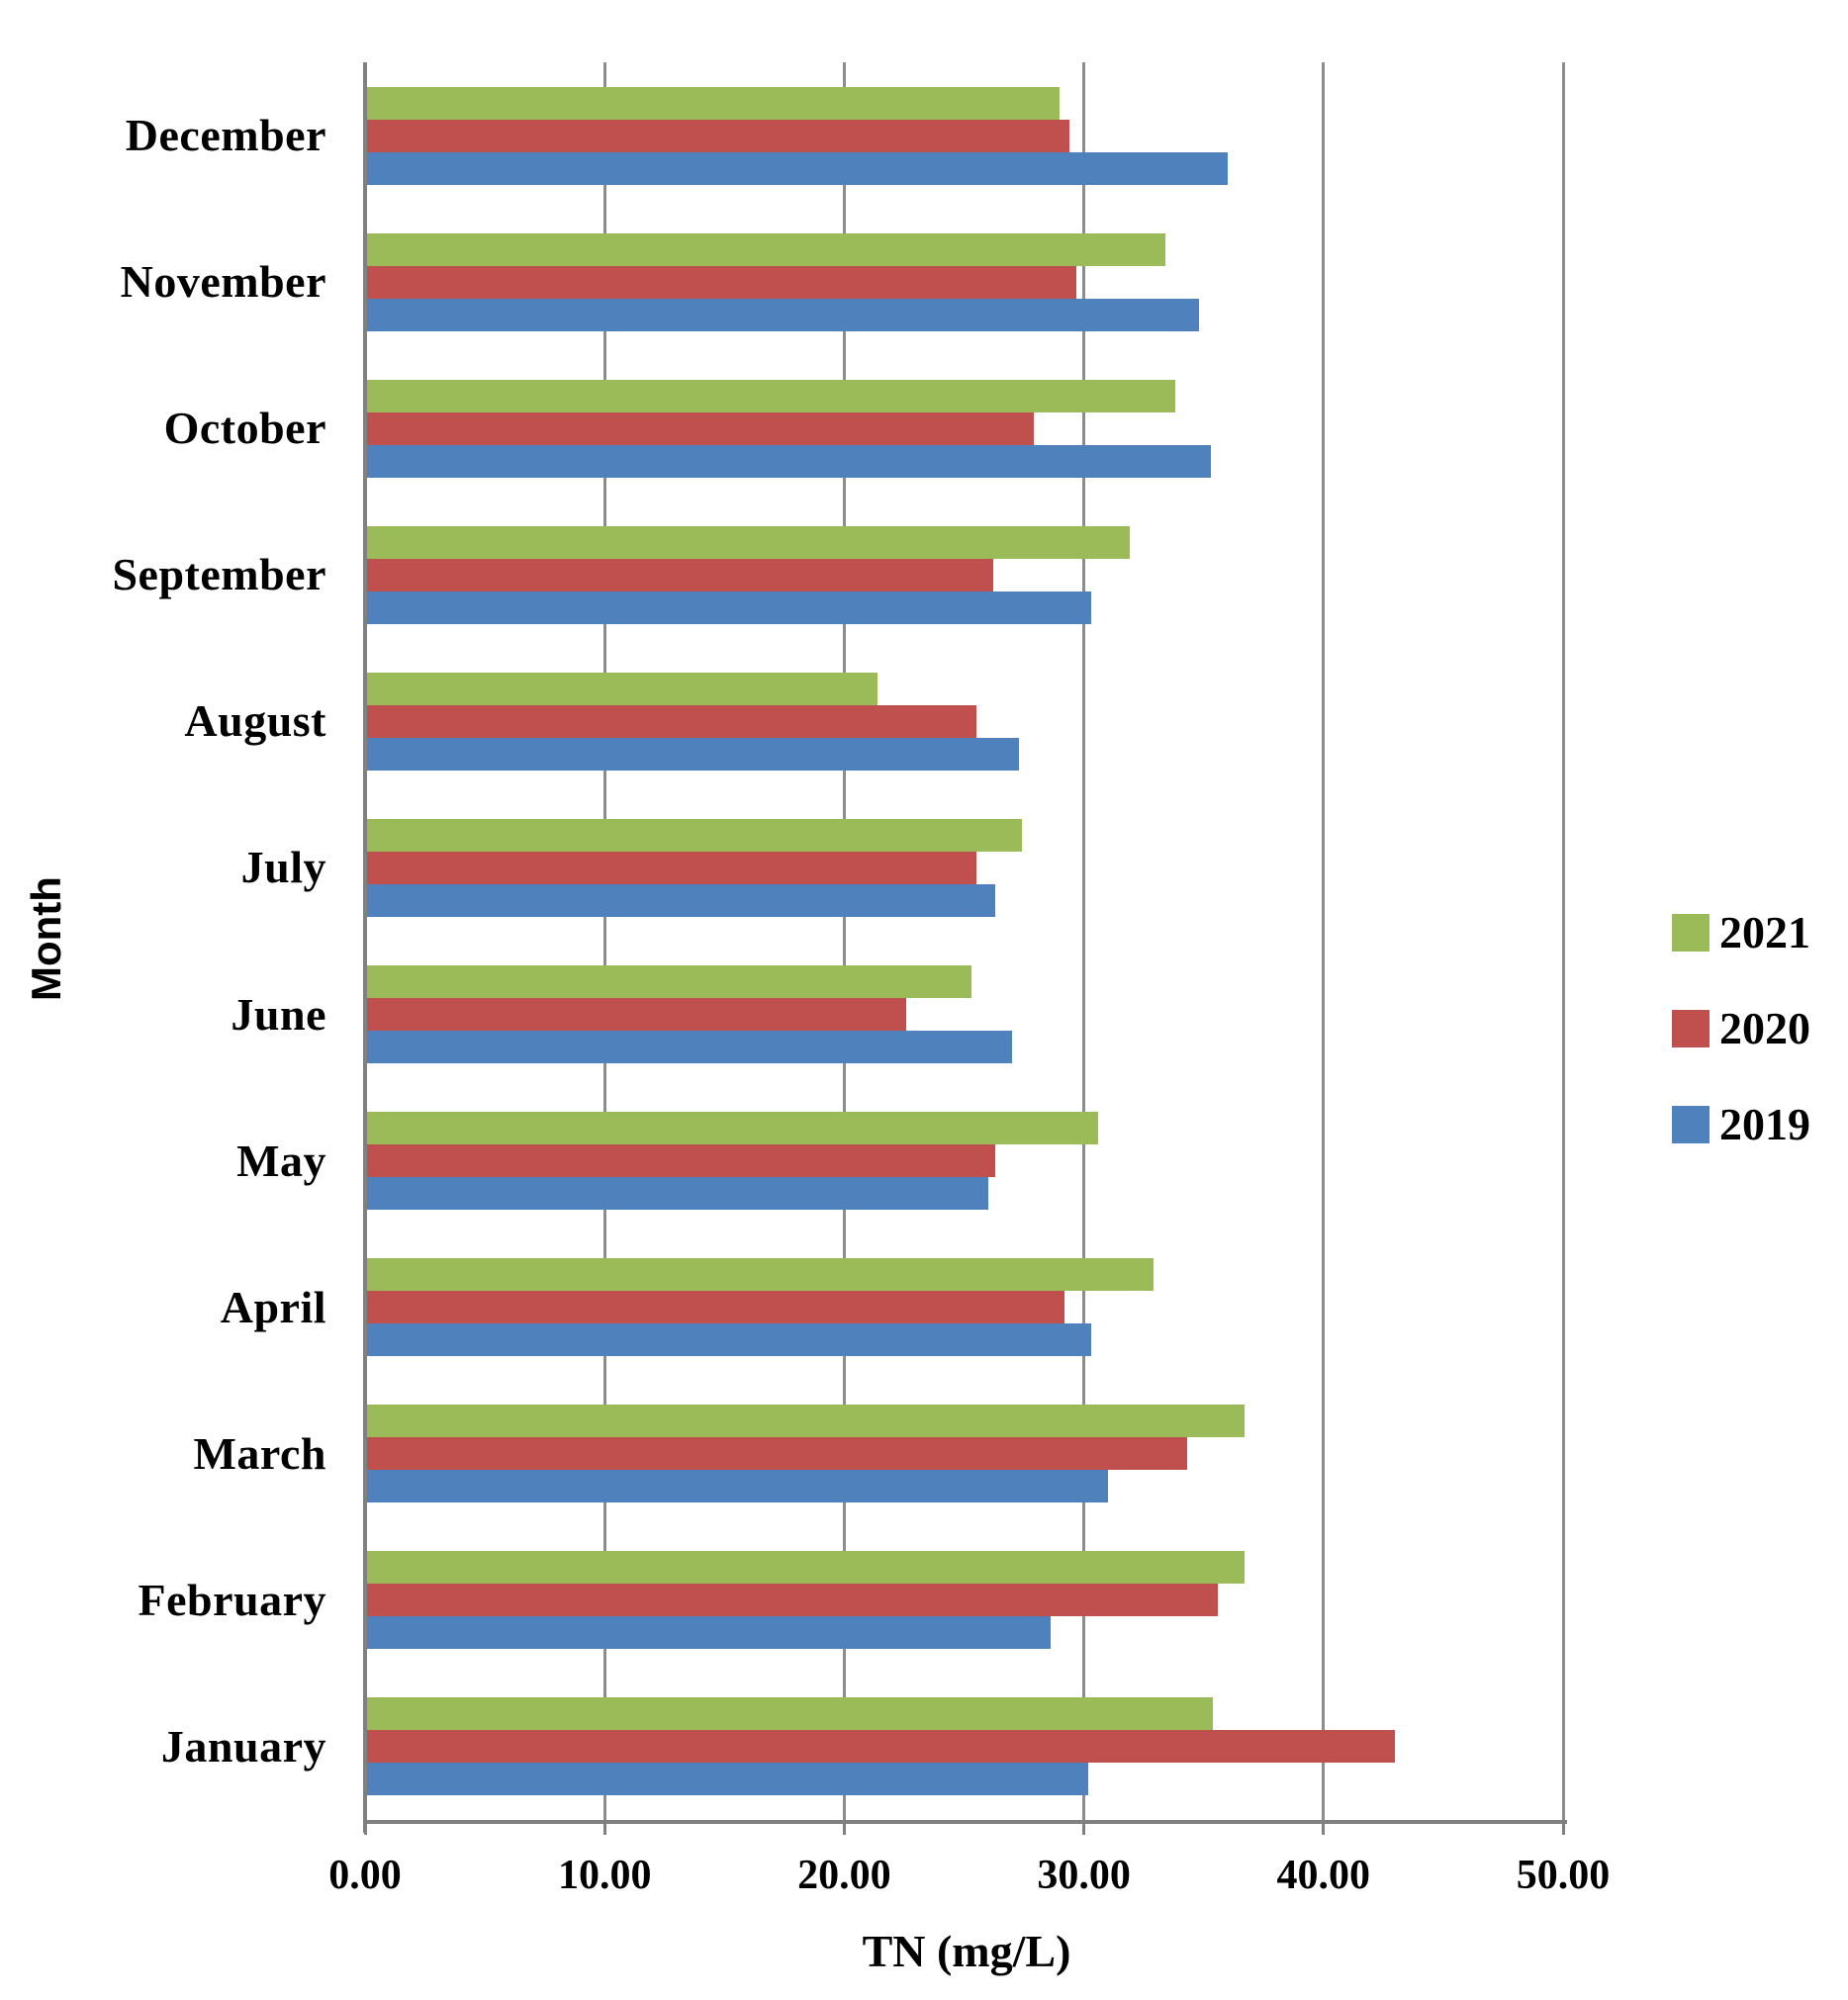 Image resolution: width=1848 pixels, height=2000 pixels. I want to click on legend-label-2019: 2019, so click(1765, 1124).